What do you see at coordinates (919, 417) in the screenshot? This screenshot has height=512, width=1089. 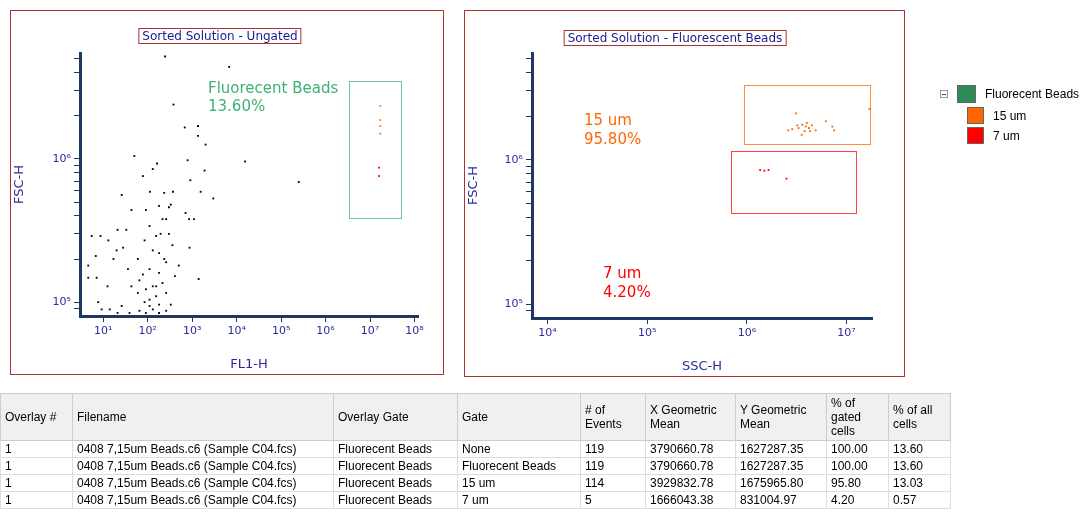 I see `category-label: % of all cells` at bounding box center [919, 417].